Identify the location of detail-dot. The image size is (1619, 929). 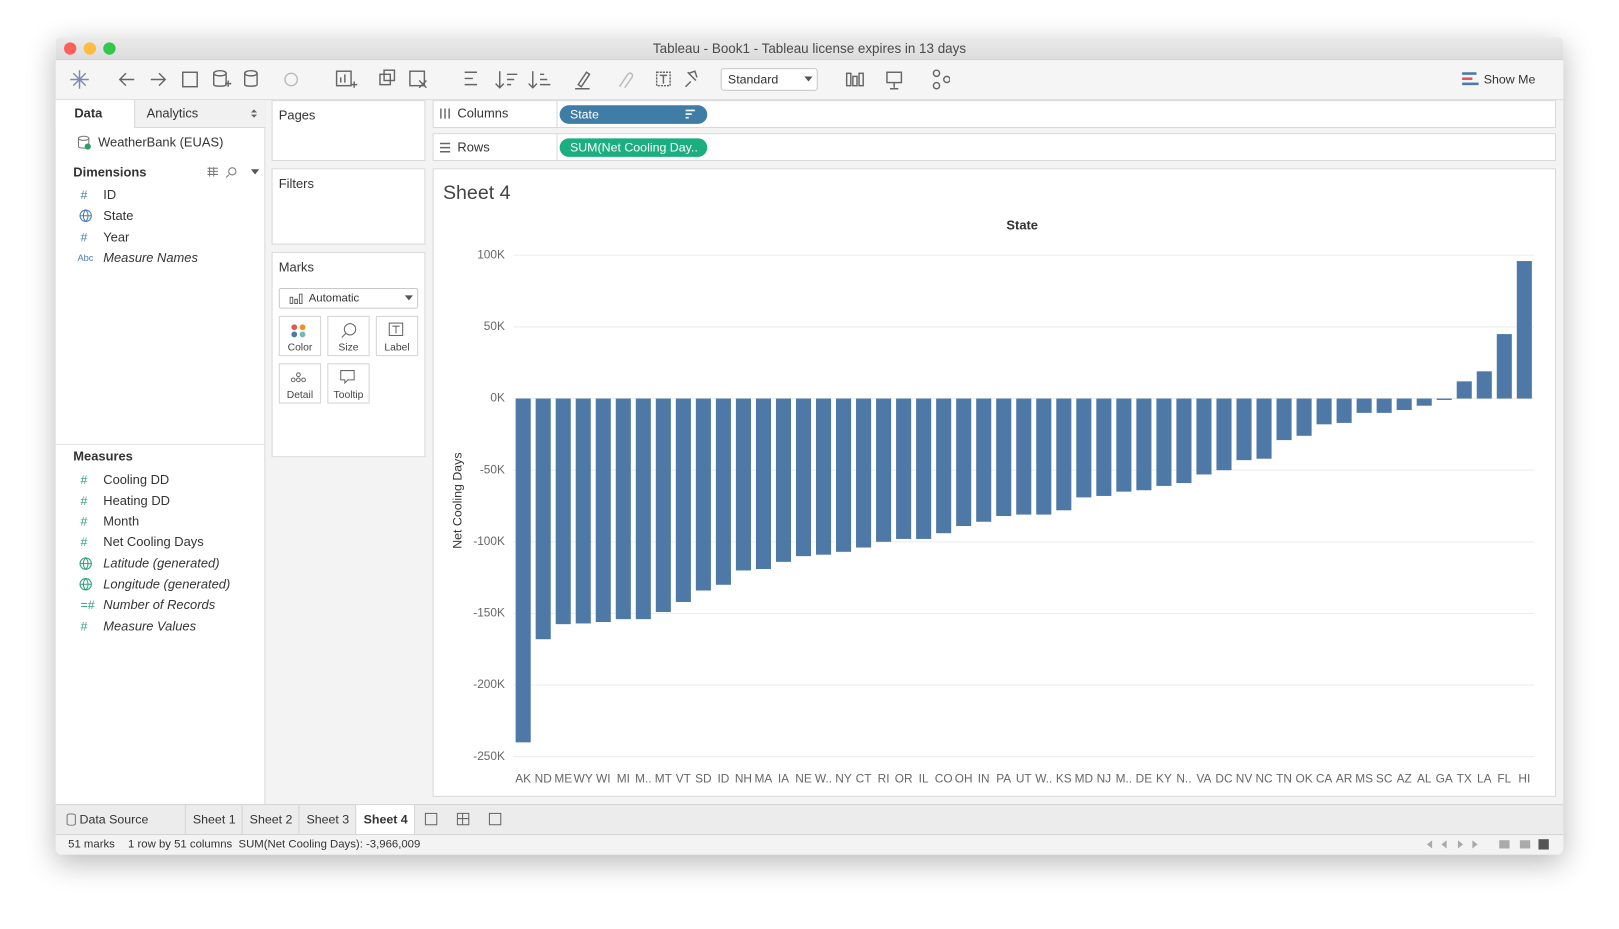
(298, 375).